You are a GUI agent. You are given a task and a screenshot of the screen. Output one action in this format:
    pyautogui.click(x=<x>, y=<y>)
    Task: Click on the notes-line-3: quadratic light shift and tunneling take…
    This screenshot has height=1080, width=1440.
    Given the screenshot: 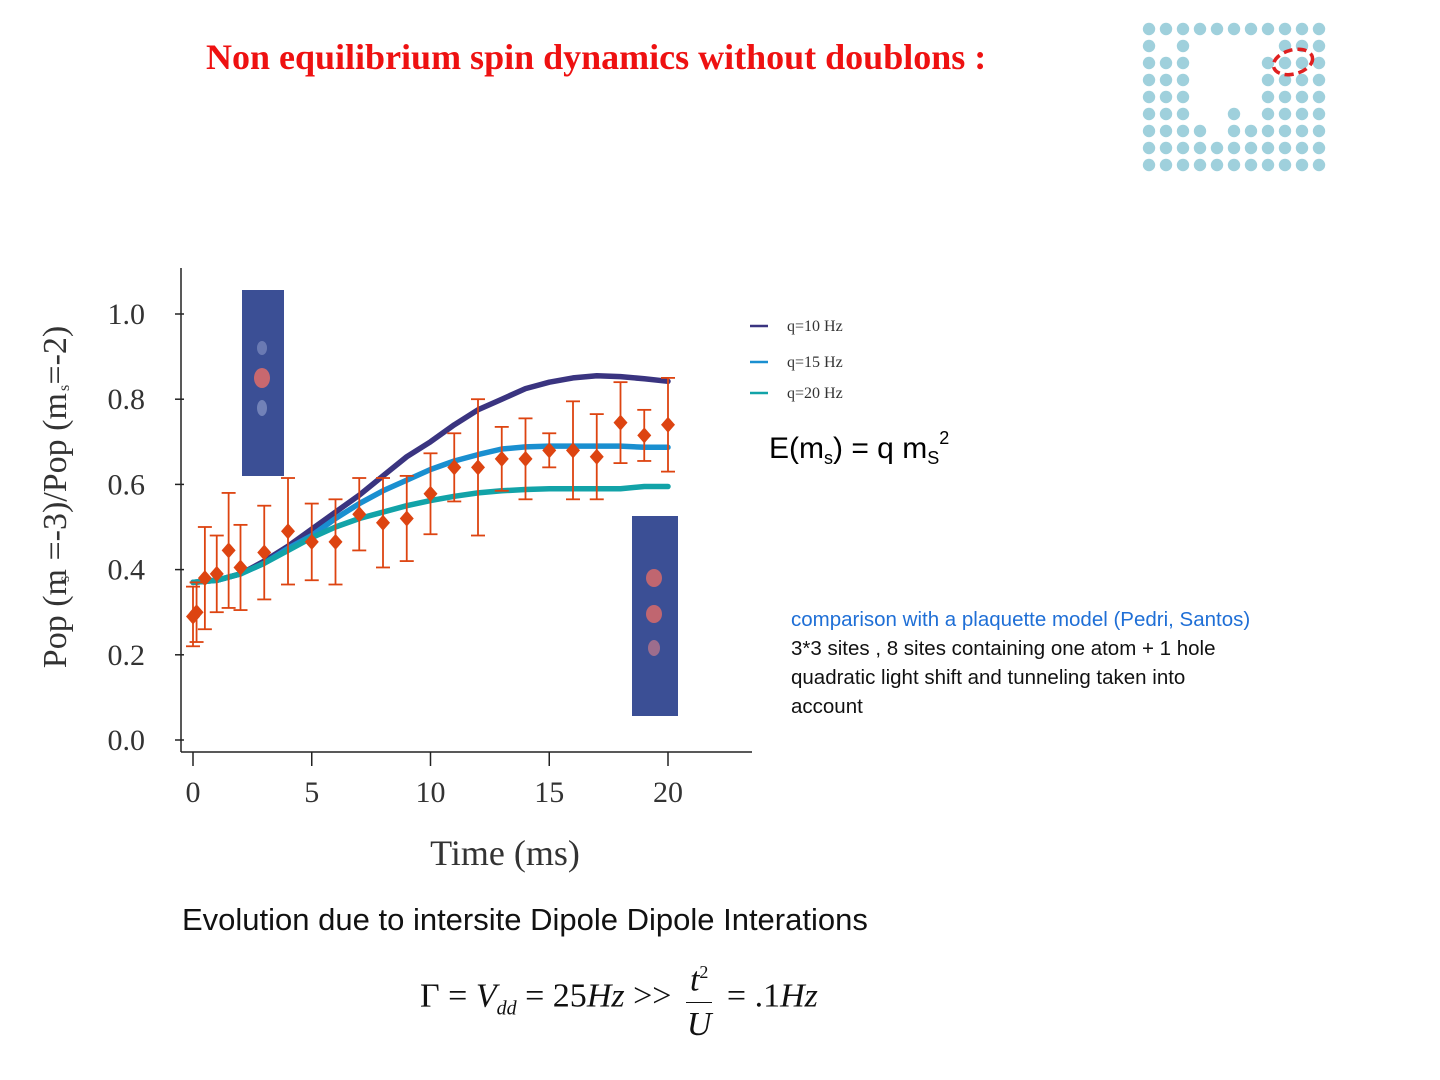 What is the action you would take?
    pyautogui.click(x=988, y=677)
    